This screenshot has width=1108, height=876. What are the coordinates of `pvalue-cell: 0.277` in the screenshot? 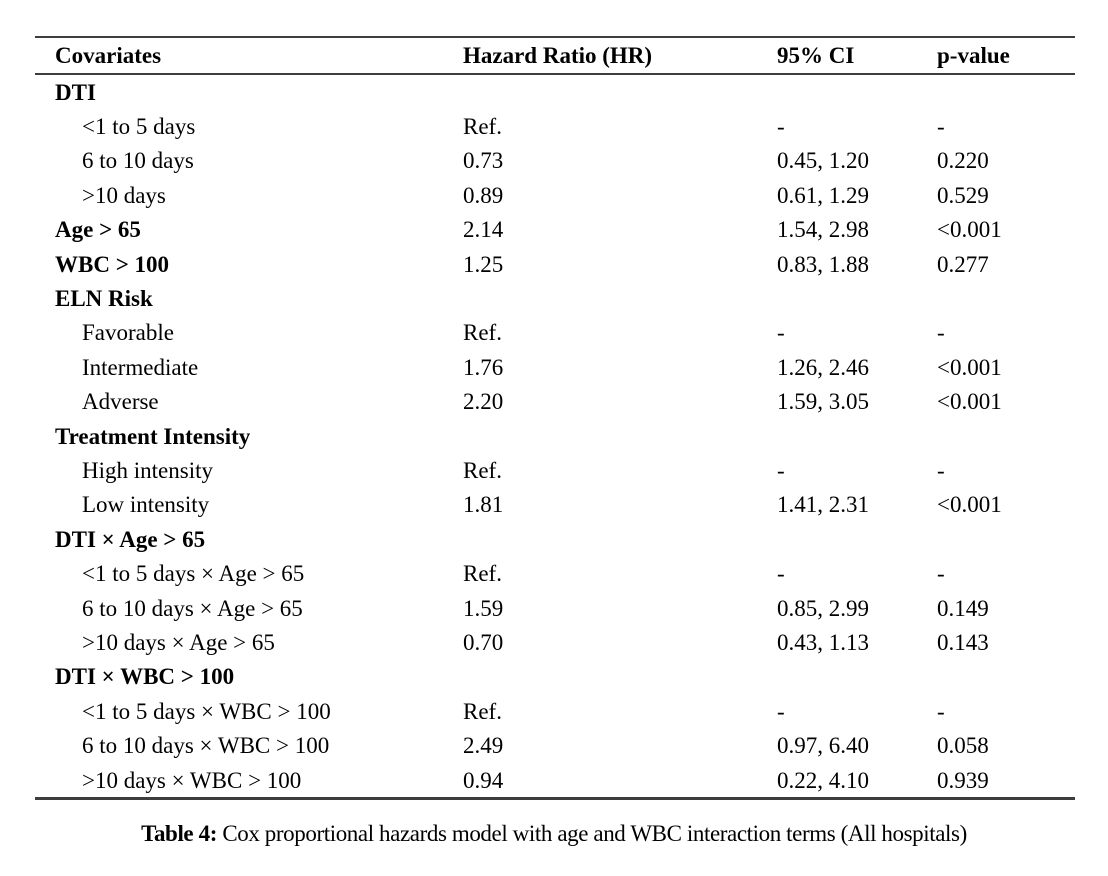 It's located at (963, 264).